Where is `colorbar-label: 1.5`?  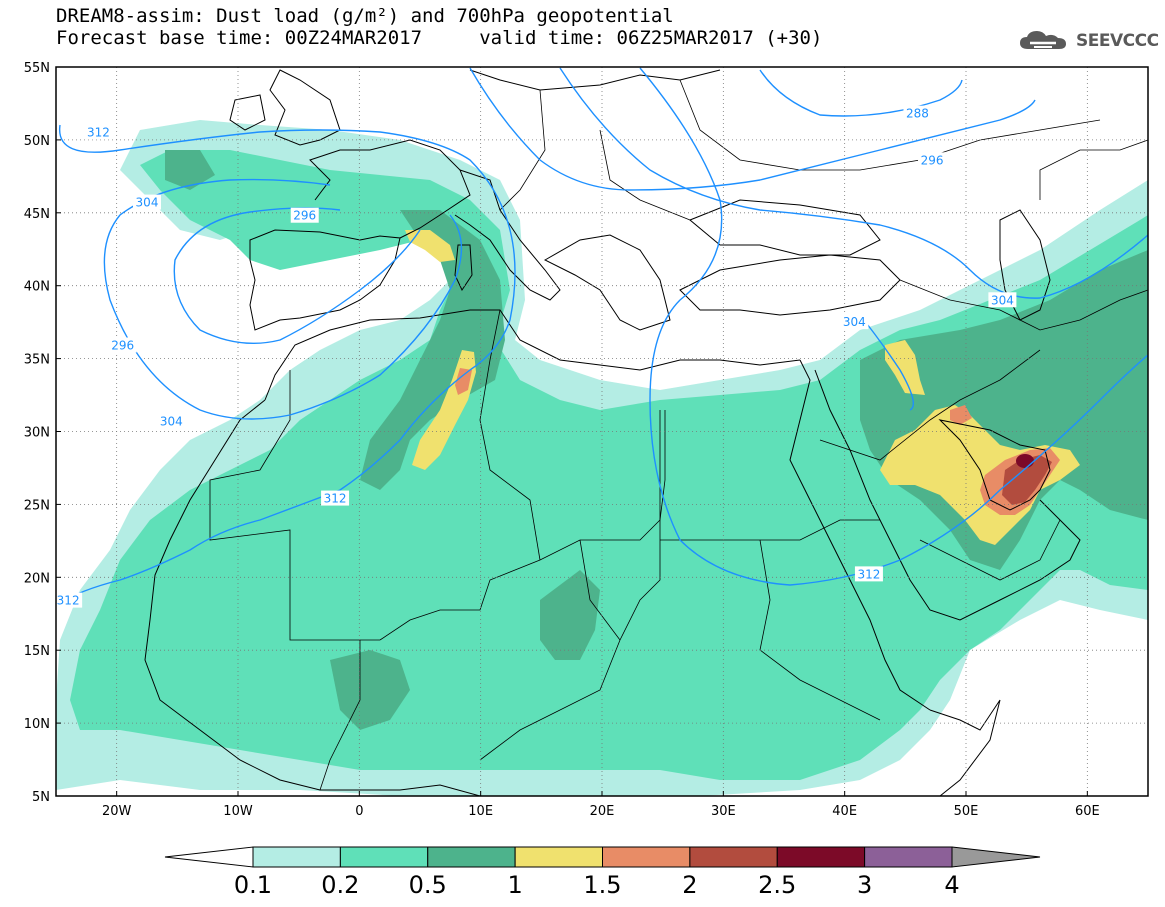 colorbar-label: 1.5 is located at coordinates (602, 885).